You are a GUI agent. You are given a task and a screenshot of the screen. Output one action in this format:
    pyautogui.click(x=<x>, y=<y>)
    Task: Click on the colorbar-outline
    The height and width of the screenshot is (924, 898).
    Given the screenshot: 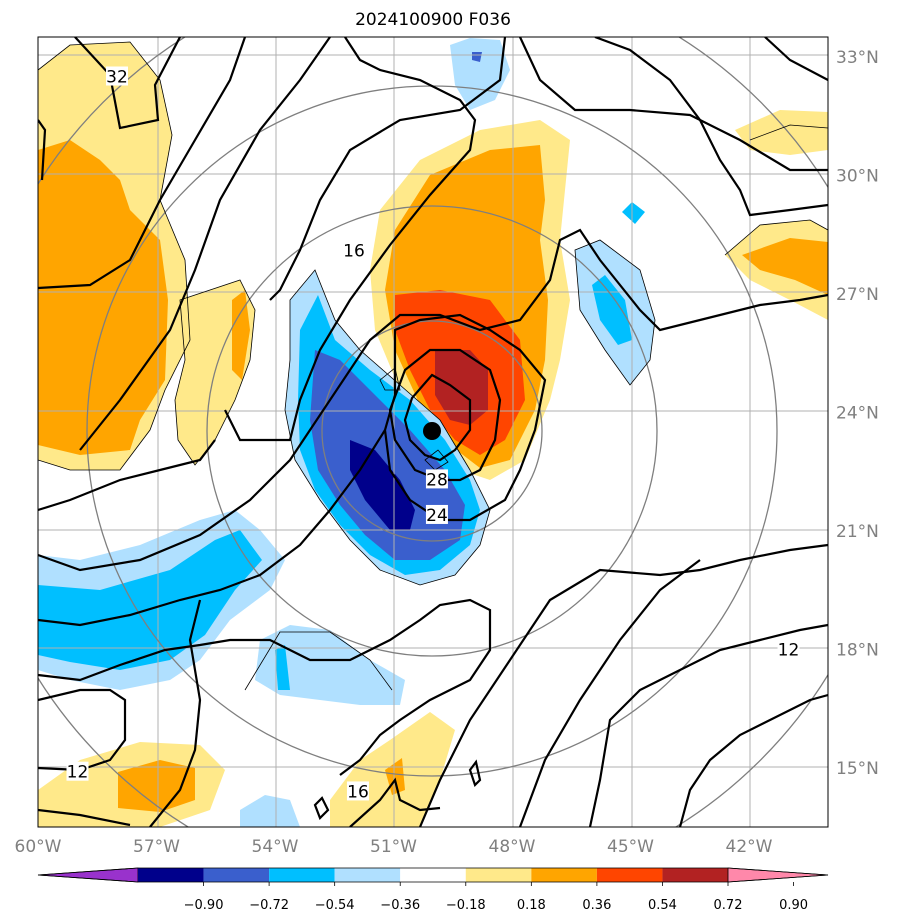 What is the action you would take?
    pyautogui.click(x=433, y=875)
    